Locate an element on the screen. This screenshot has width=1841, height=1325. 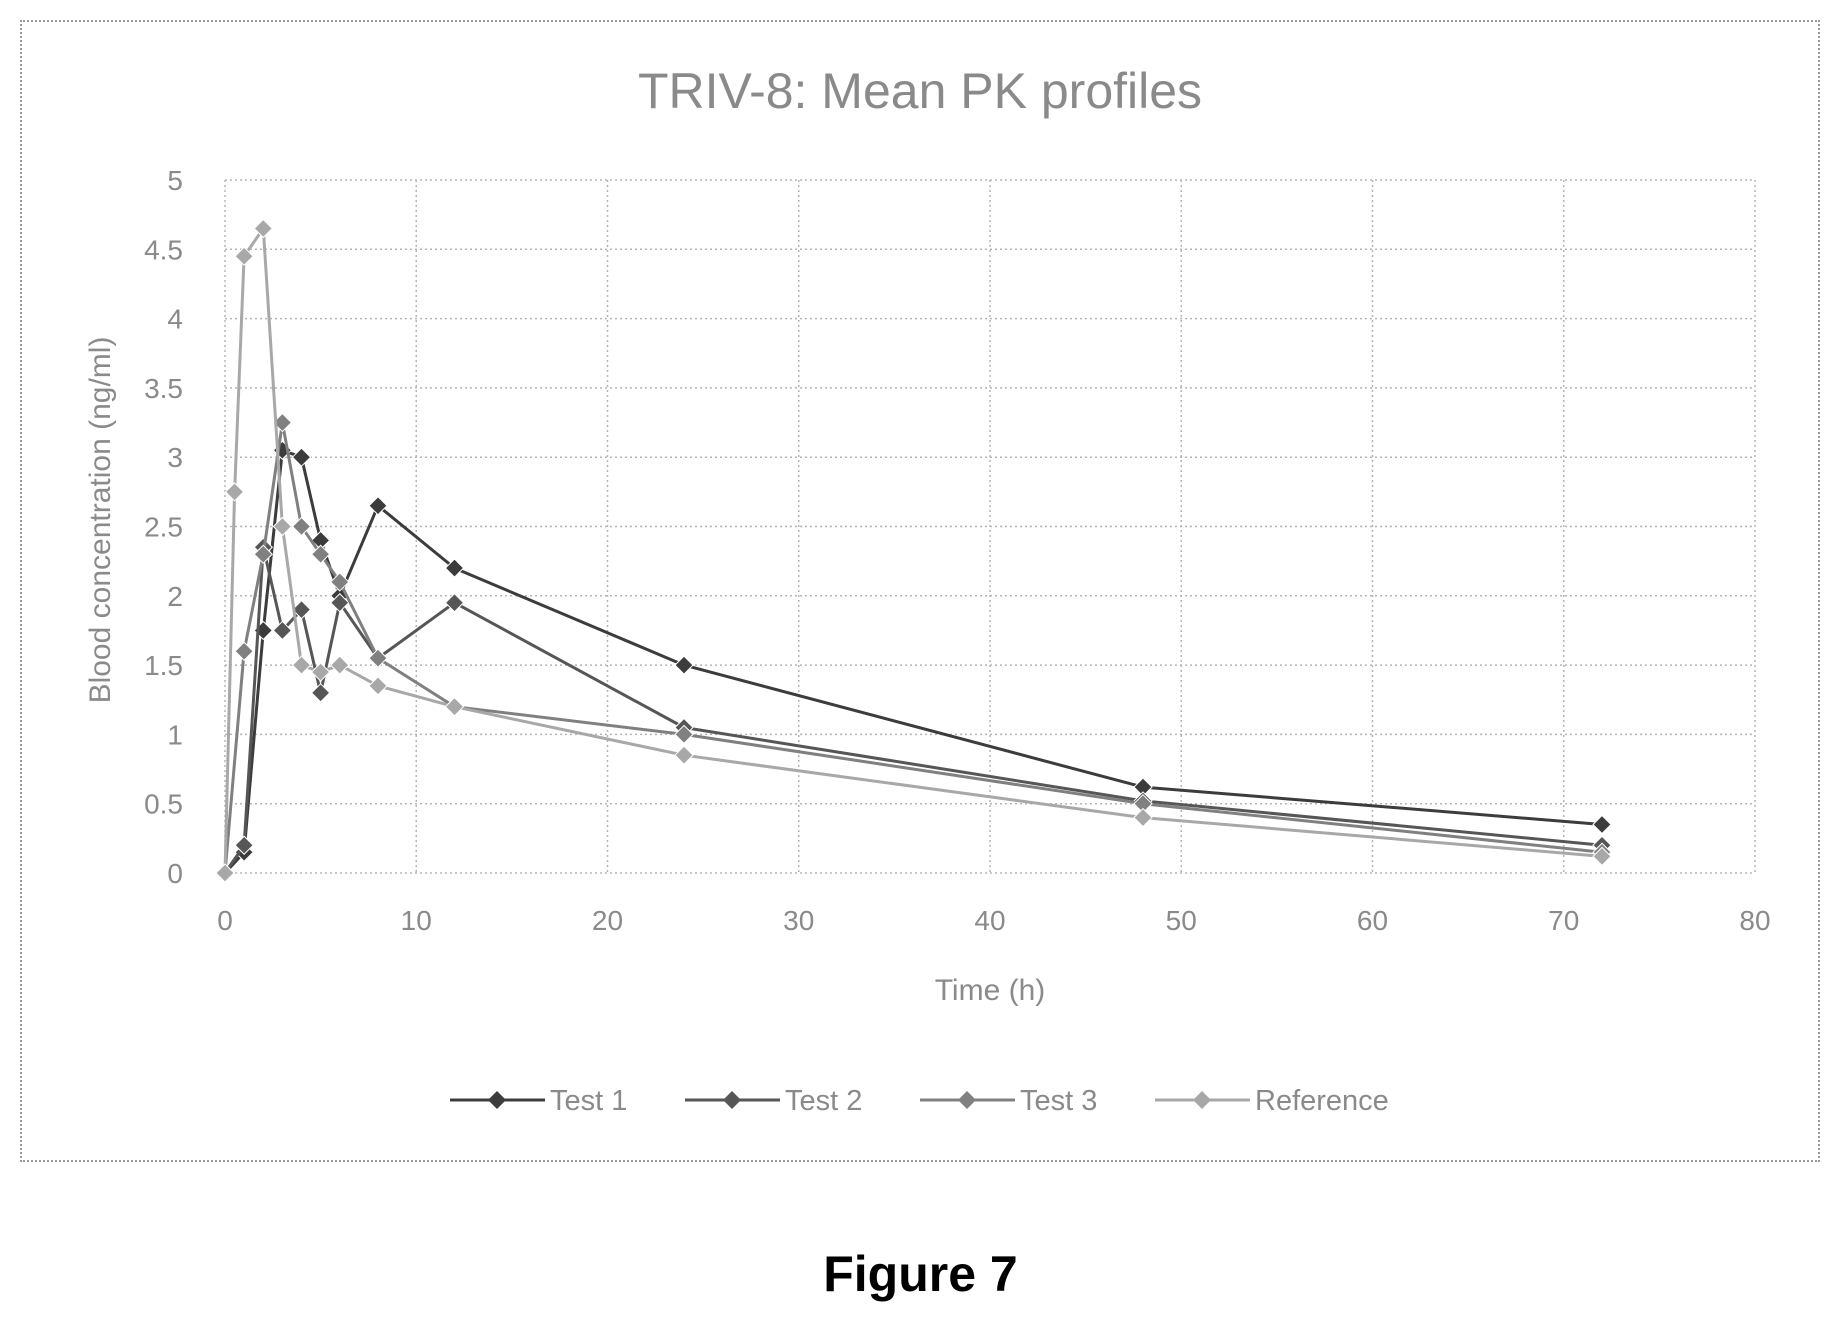
legend-item: Reference is located at coordinates (1272, 1101).